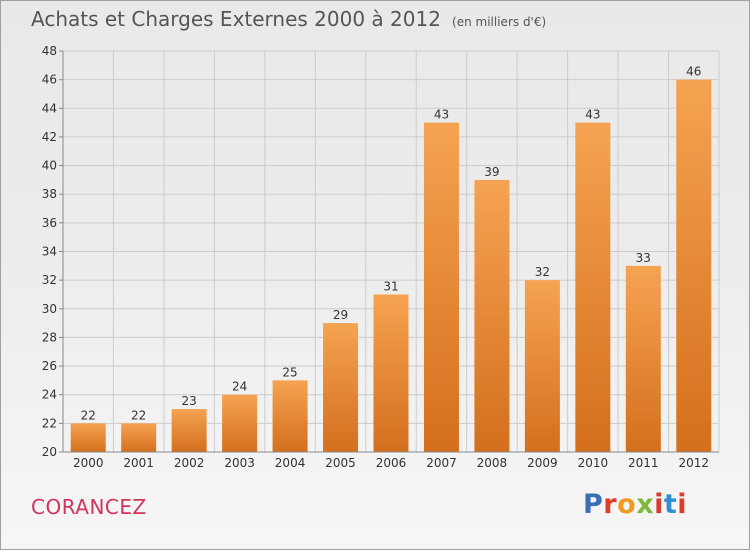 Image resolution: width=750 pixels, height=551 pixels. I want to click on y-tick-label: 42, so click(49, 137).